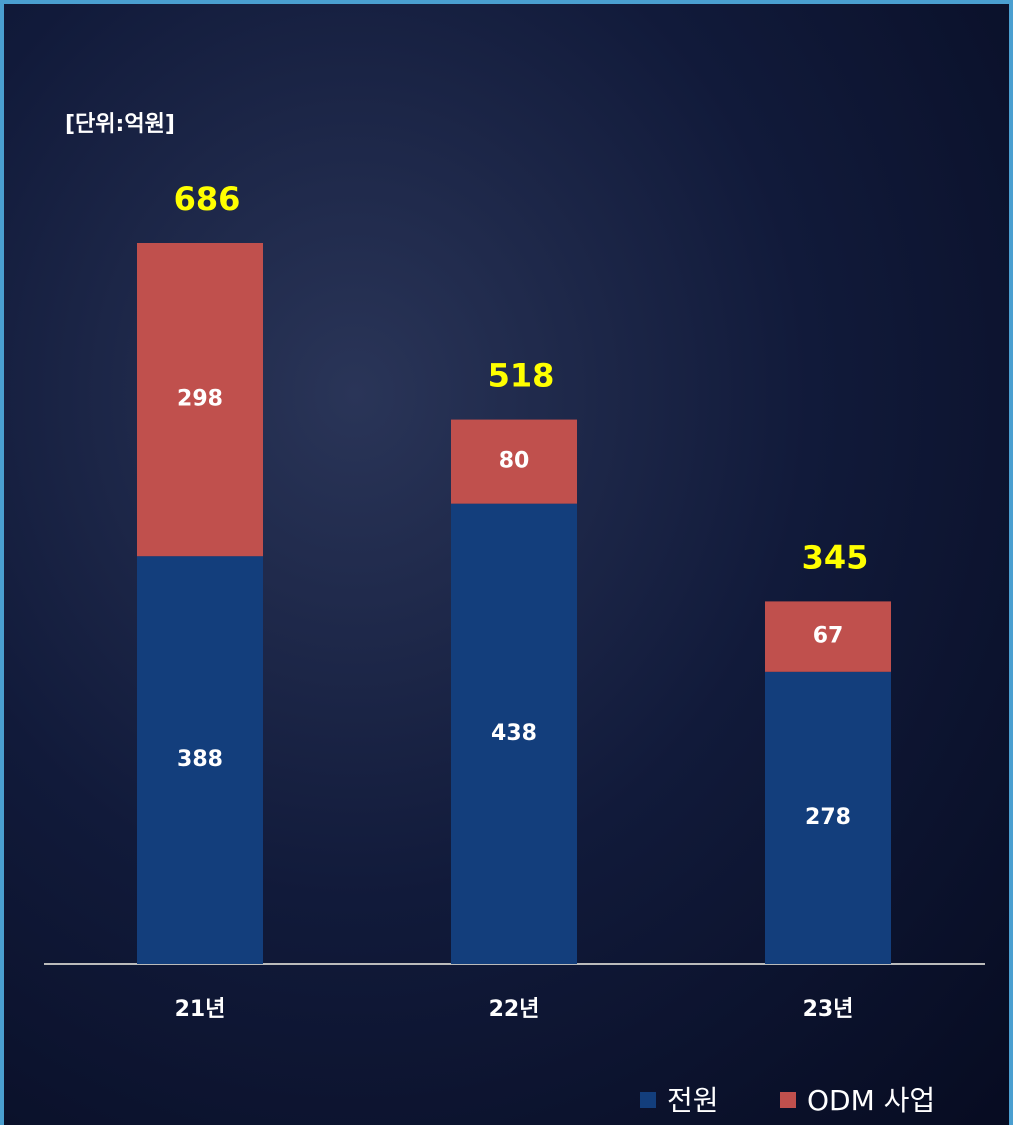 The width and height of the screenshot is (1013, 1125). What do you see at coordinates (200, 1009) in the screenshot?
I see `x-tick-label: 21년` at bounding box center [200, 1009].